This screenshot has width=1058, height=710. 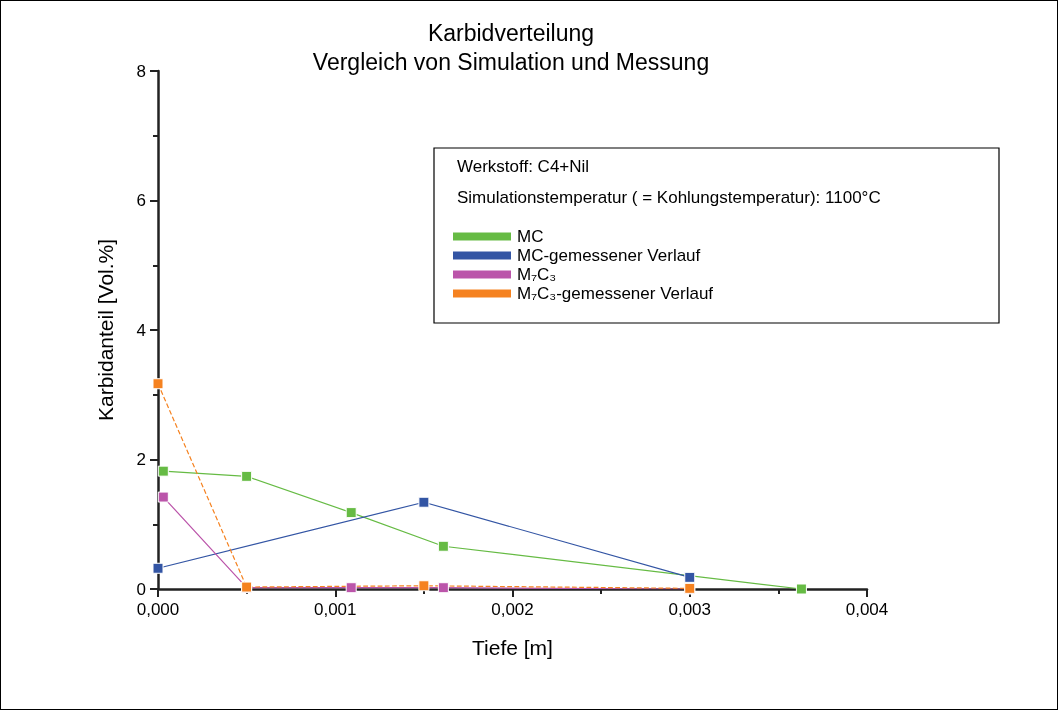 I want to click on y-tick-label: 4, so click(x=141, y=330).